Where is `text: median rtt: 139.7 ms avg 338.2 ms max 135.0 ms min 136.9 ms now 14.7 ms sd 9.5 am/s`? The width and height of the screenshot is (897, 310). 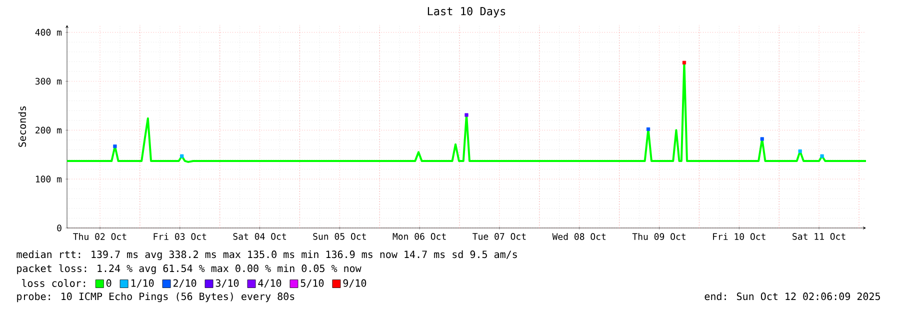 text: median rtt: 139.7 ms avg 338.2 ms max 135.0 ms min 136.9 ms now 14.7 ms sd 9.5 am/s is located at coordinates (266, 255).